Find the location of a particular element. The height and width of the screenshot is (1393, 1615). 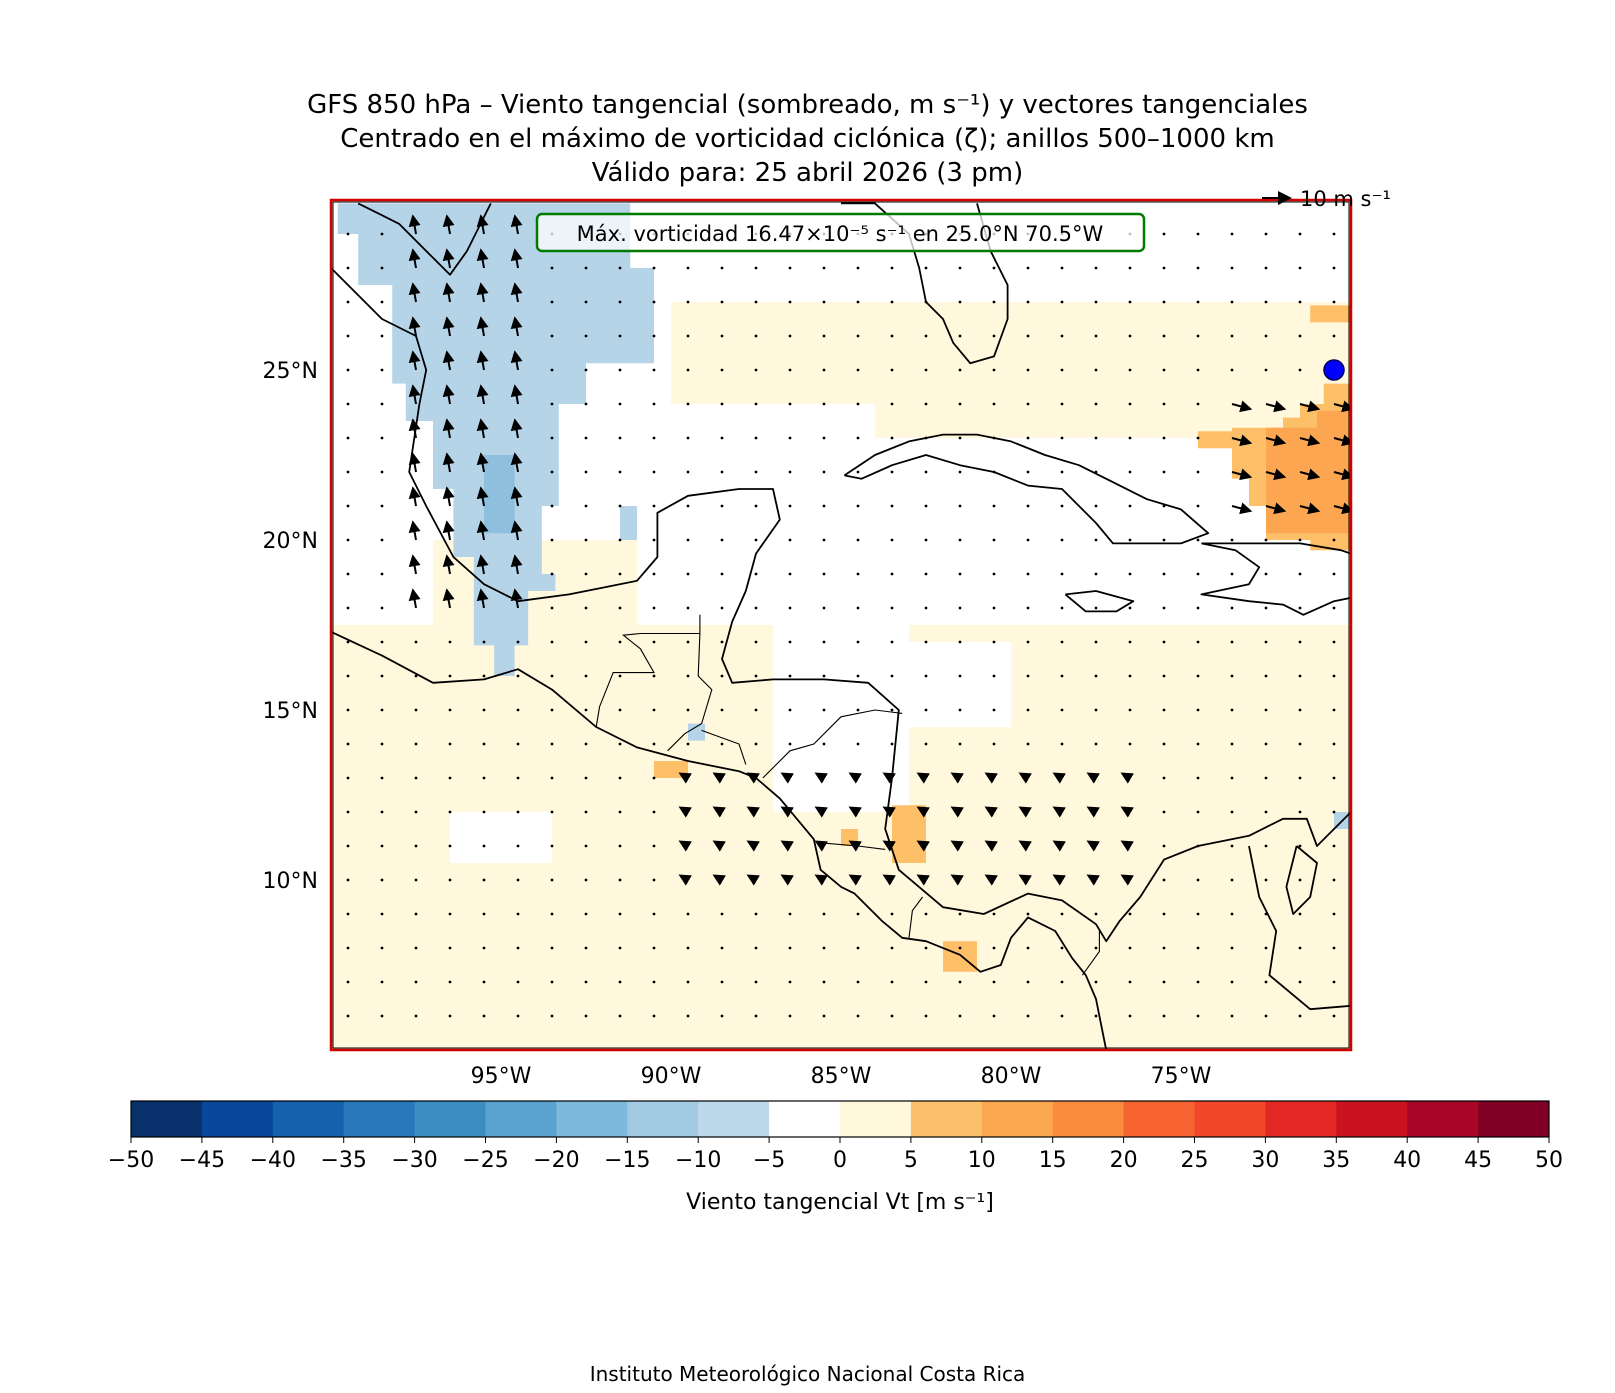

coastline-hispaniola is located at coordinates (1275, 579).